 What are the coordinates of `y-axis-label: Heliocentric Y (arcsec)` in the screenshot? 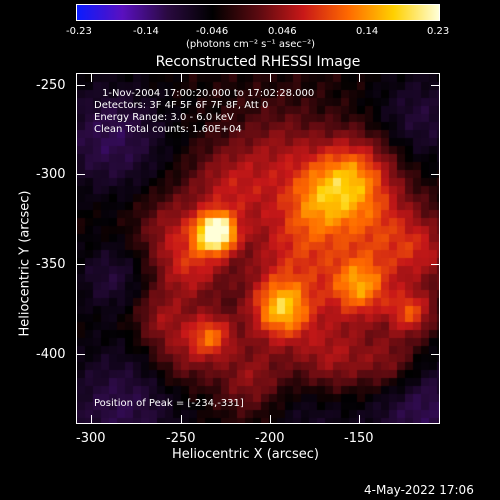 It's located at (25, 263).